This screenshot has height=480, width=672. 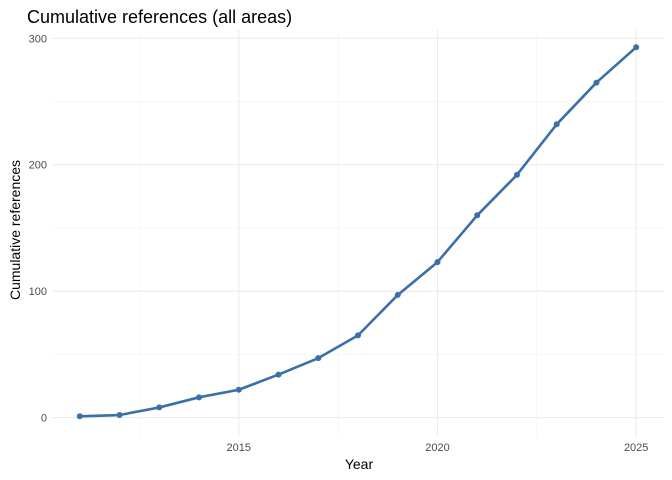 I want to click on y-axis-title: Cumulative references, so click(x=15, y=230).